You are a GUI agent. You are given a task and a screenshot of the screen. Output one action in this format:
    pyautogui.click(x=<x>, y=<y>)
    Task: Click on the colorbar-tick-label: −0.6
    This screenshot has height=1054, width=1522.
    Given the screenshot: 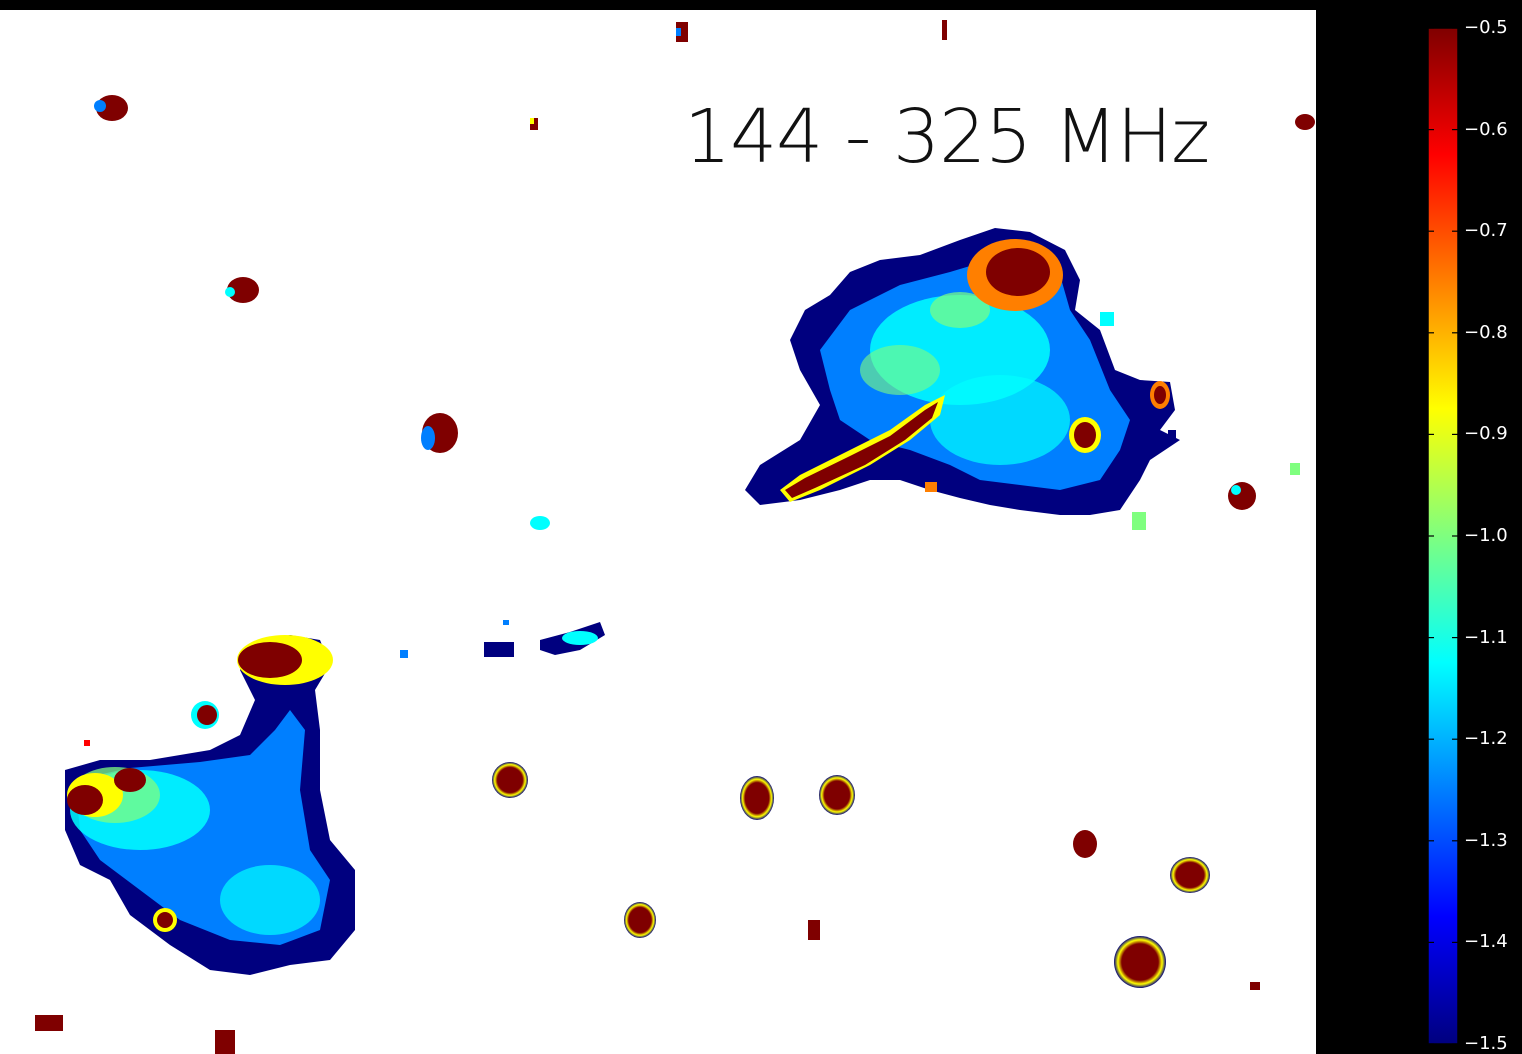 What is the action you would take?
    pyautogui.click(x=1486, y=129)
    